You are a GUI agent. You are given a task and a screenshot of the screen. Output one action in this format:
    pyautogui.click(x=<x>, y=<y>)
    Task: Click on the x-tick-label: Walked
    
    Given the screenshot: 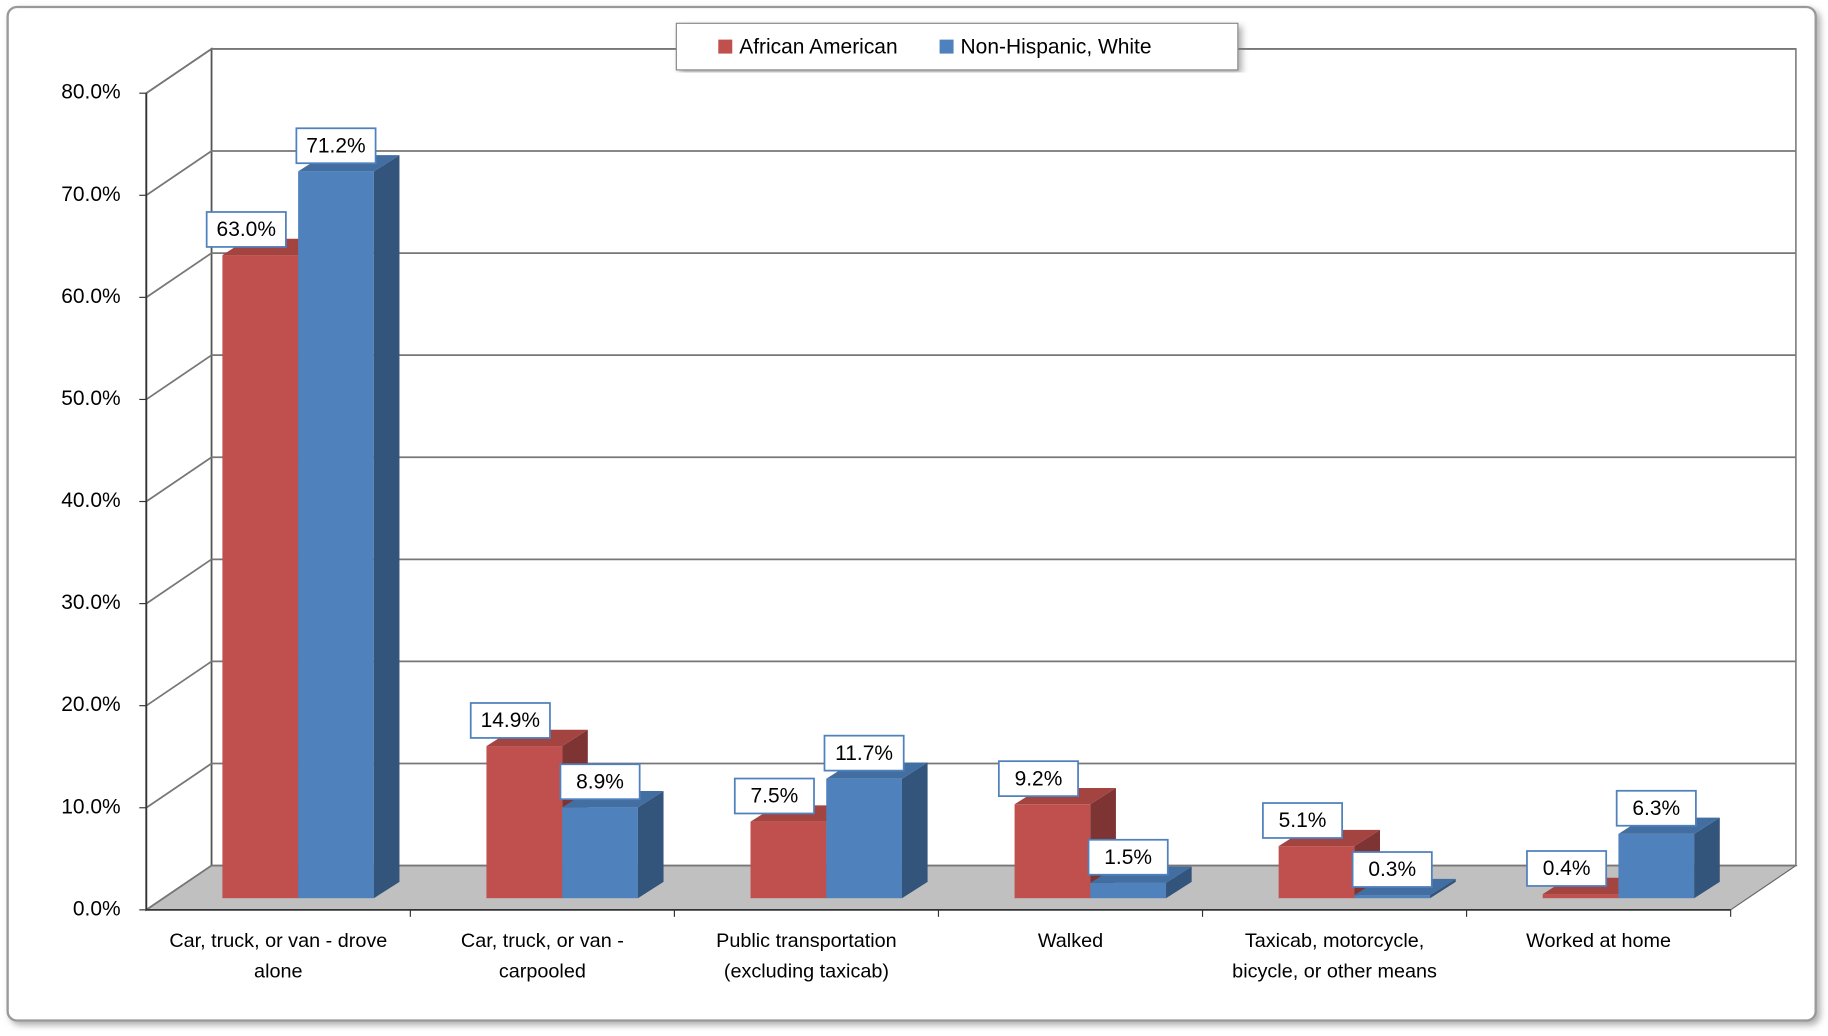 What is the action you would take?
    pyautogui.click(x=1070, y=940)
    